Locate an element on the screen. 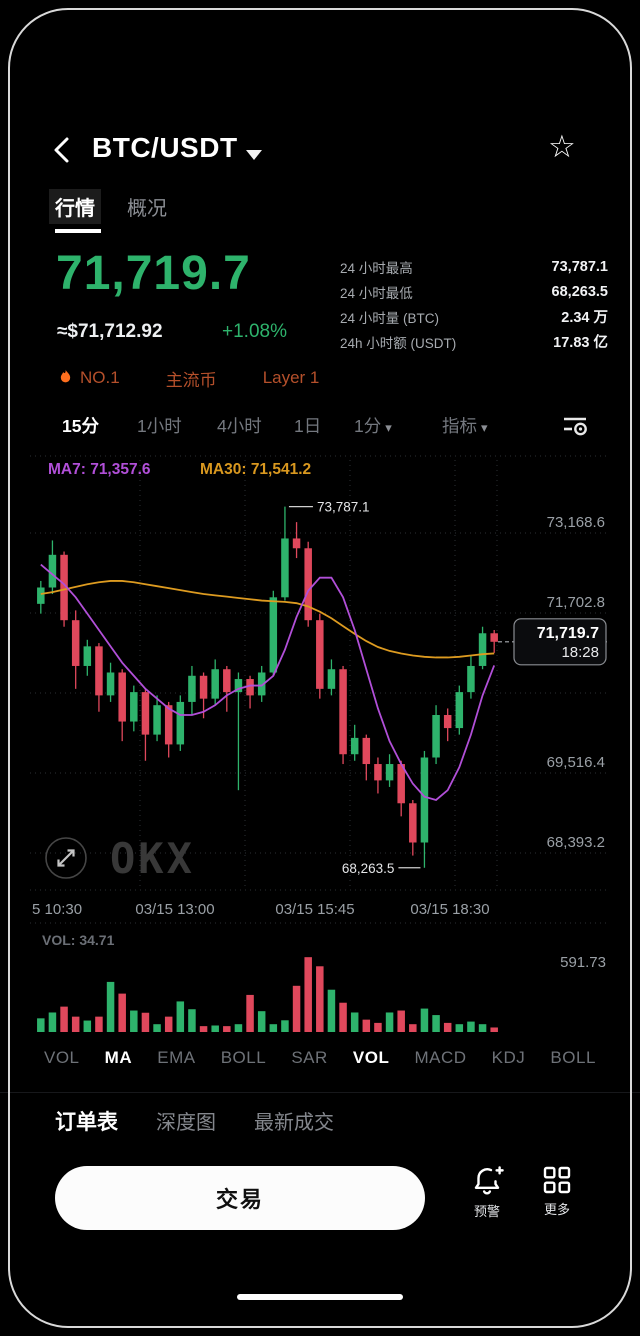  stat-value: 73,787.1 is located at coordinates (579, 266).